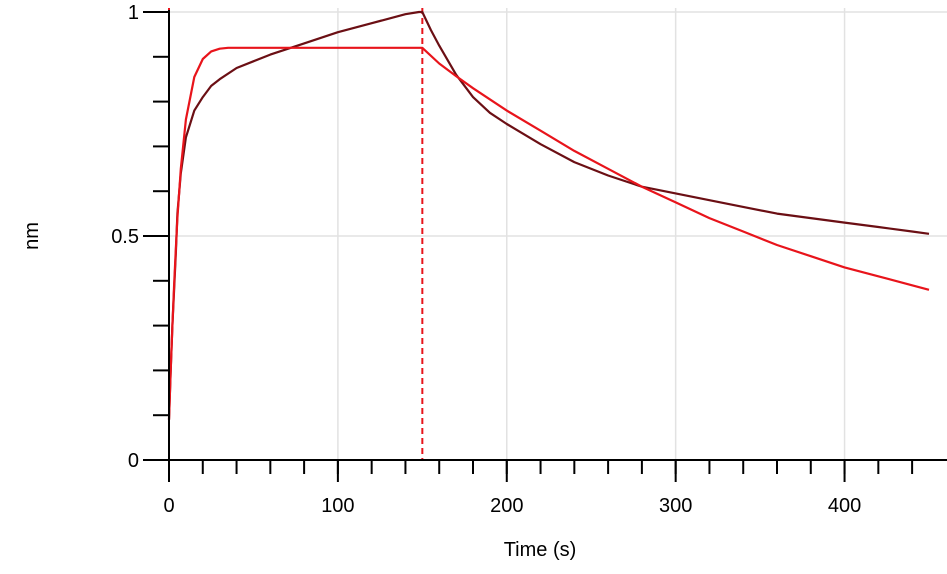  What do you see at coordinates (133, 13) in the screenshot?
I see `y-tick-label: 1` at bounding box center [133, 13].